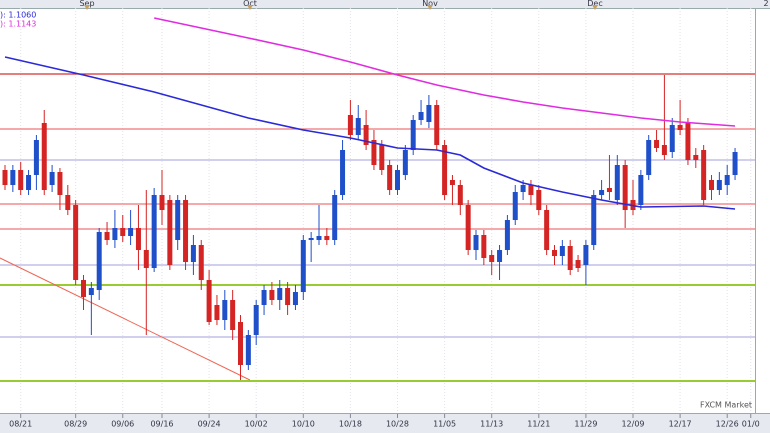 The width and height of the screenshot is (770, 433). What do you see at coordinates (122, 424) in the screenshot?
I see `x-tick-label: 09/06` at bounding box center [122, 424].